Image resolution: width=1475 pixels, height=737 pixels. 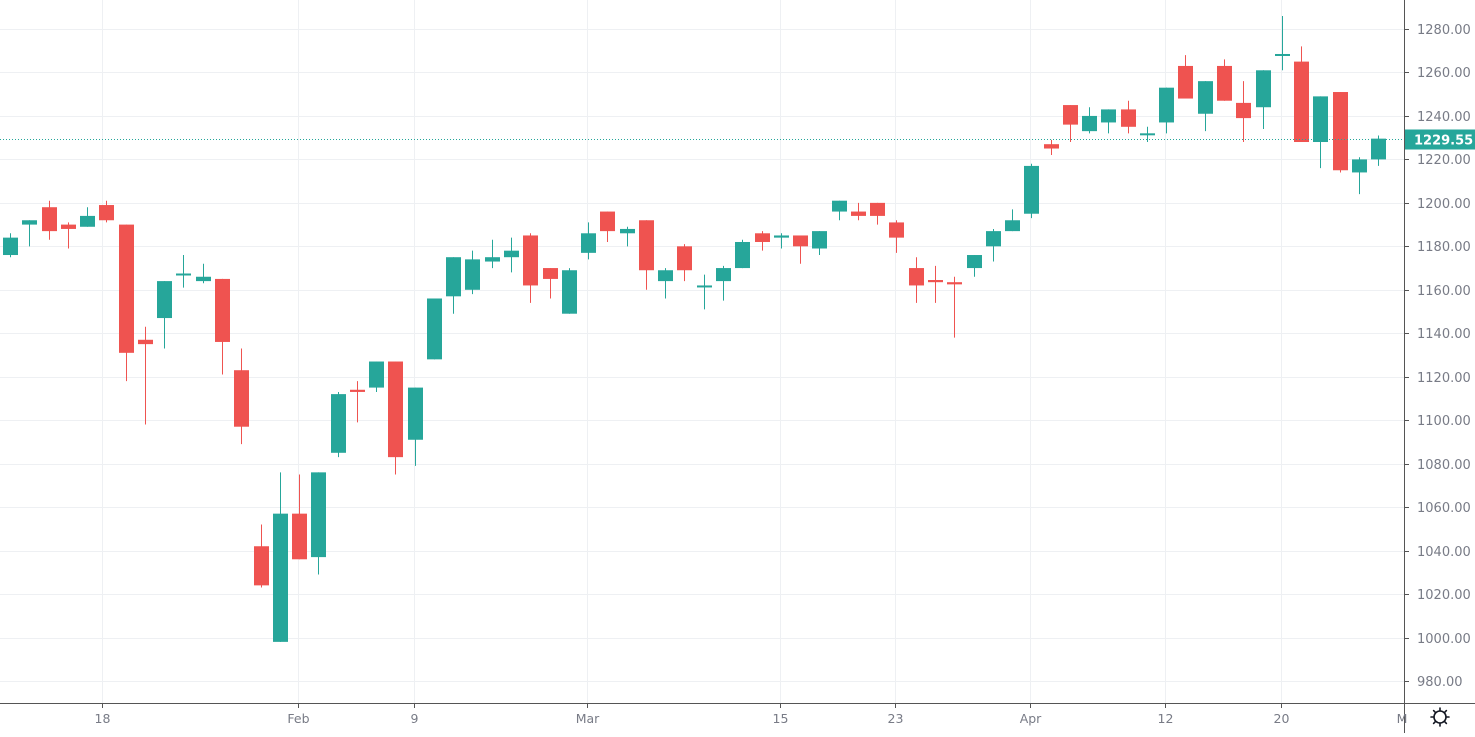 What do you see at coordinates (1444, 421) in the screenshot?
I see `price-tick-label: 1100.00` at bounding box center [1444, 421].